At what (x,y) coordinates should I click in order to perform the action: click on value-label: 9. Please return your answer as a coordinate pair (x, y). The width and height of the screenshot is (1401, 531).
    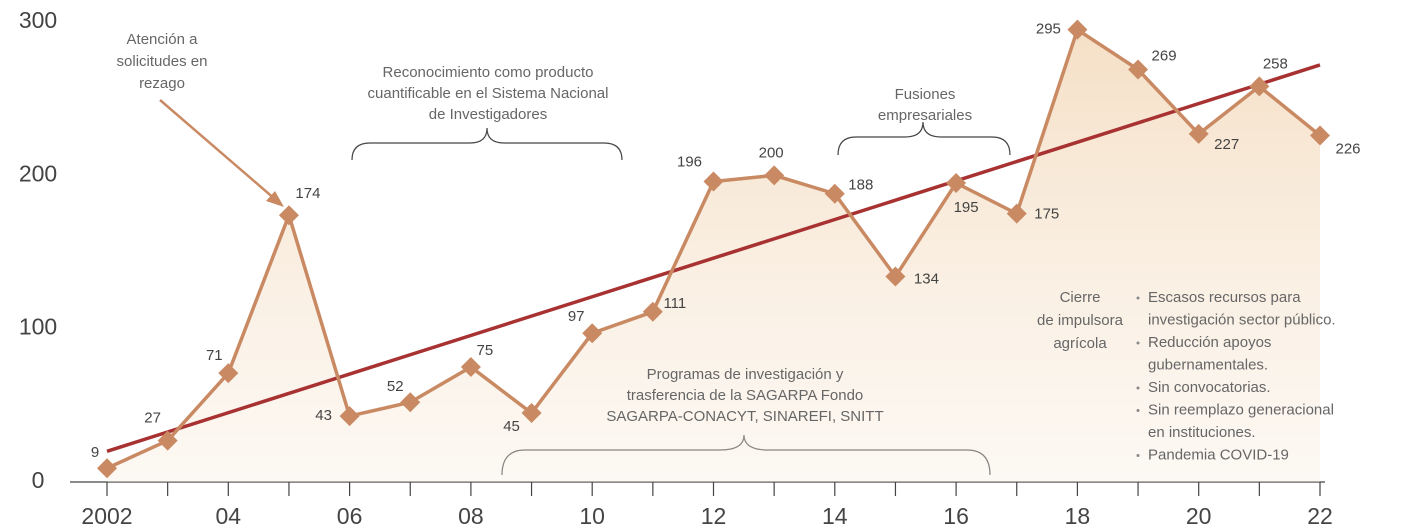
    Looking at the image, I should click on (95, 452).